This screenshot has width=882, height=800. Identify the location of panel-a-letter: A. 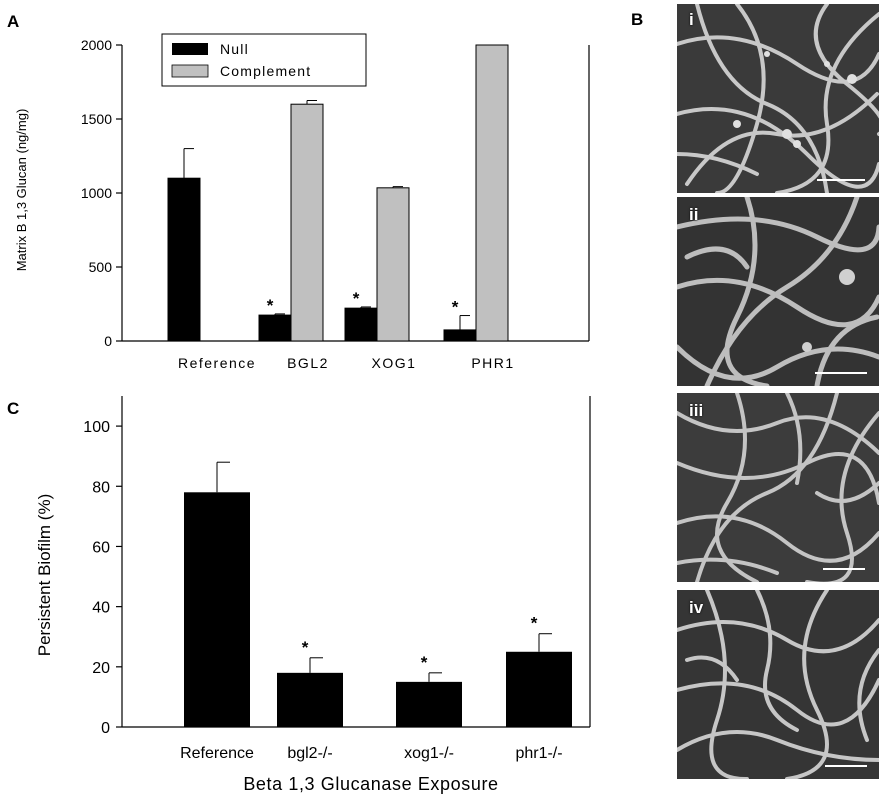
(13, 21).